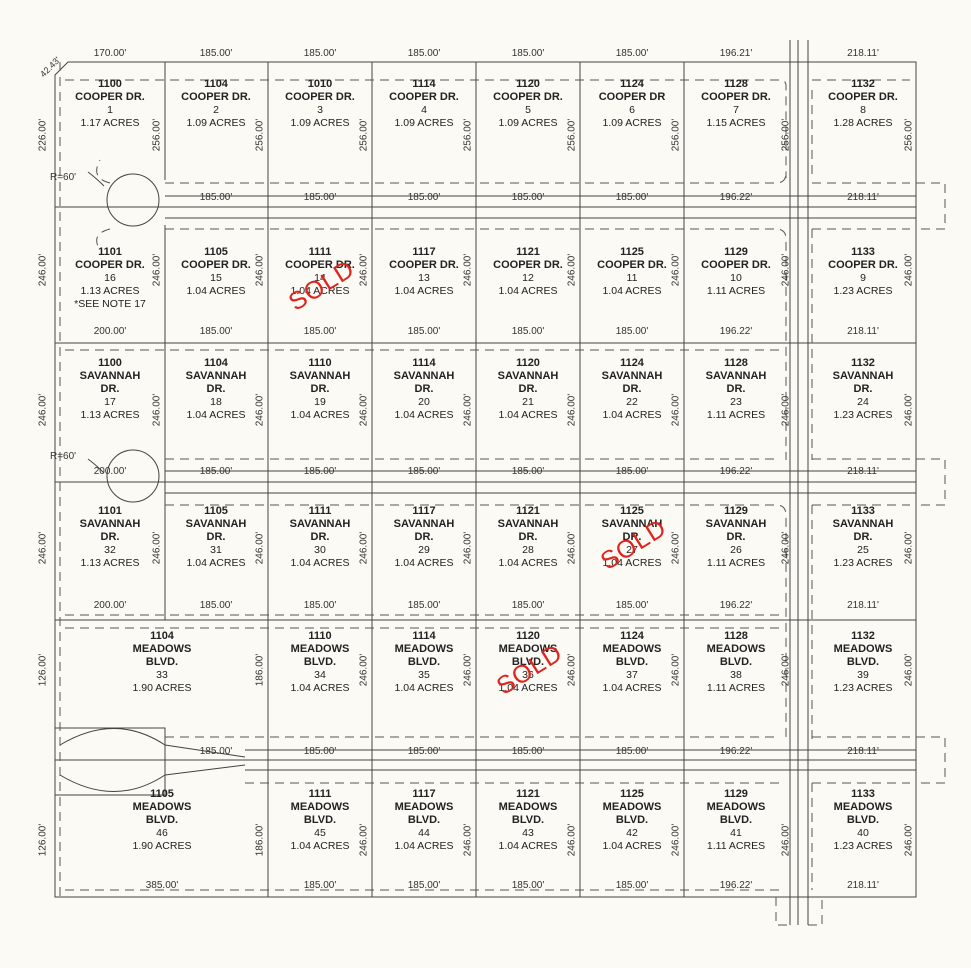 This screenshot has height=968, width=971. I want to click on lot-12: 1121 COOPER DR. 12 1.04 ACRES, so click(528, 272).